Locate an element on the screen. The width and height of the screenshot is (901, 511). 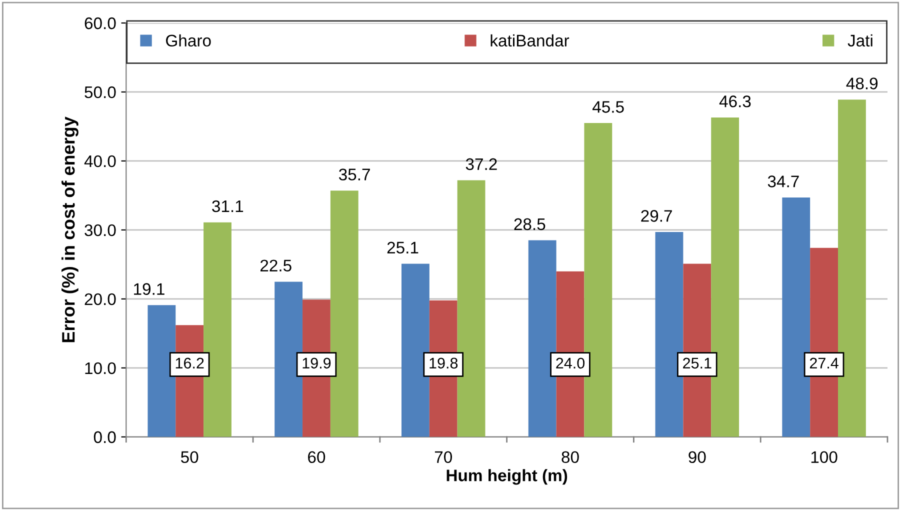
data-label: 28.5 is located at coordinates (530, 224).